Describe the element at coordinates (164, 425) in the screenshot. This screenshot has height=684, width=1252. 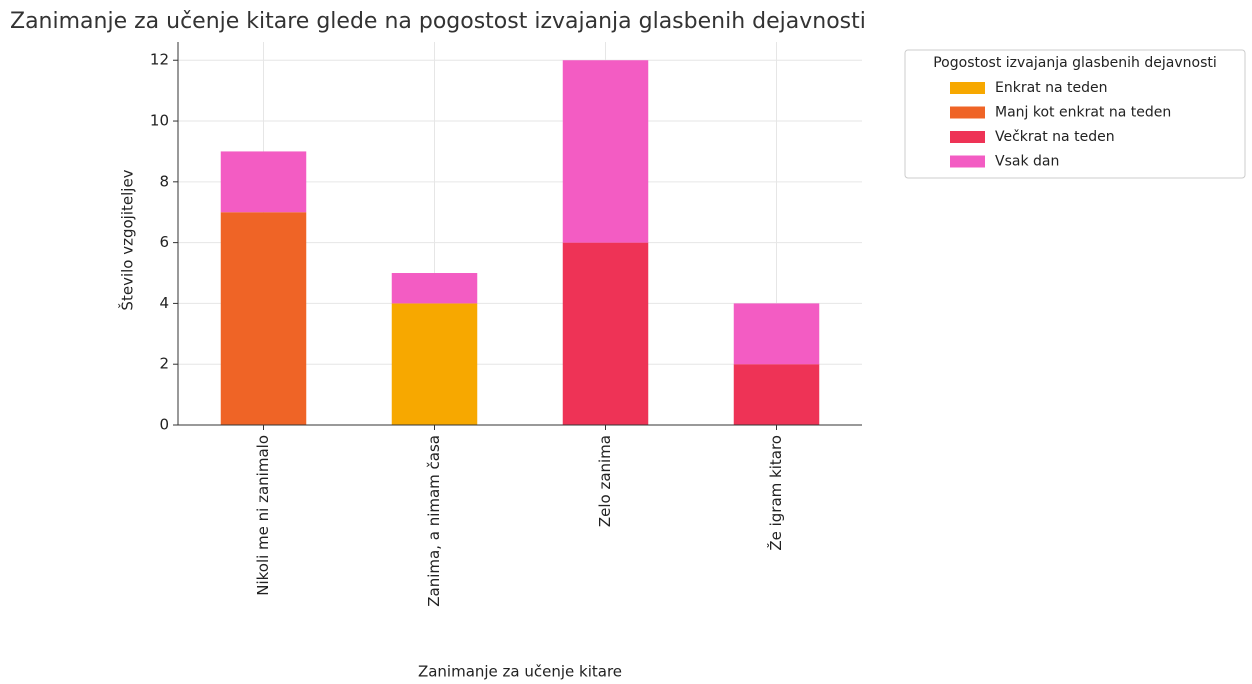
I see `y-tick-label: 0` at that location.